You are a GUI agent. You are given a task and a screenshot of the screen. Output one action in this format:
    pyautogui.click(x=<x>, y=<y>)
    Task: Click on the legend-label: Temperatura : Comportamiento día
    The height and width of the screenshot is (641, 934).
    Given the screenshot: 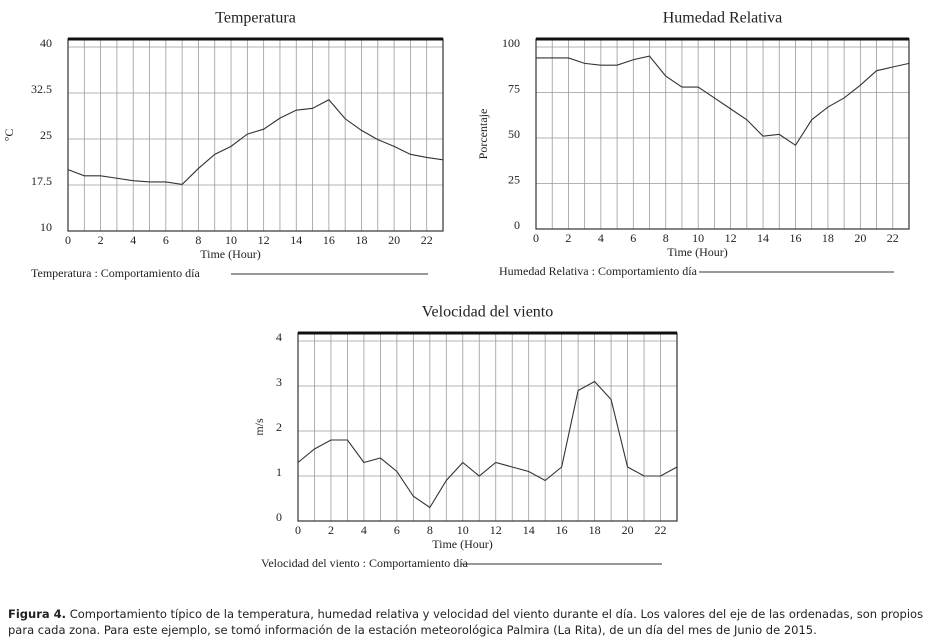 What is the action you would take?
    pyautogui.click(x=115, y=273)
    